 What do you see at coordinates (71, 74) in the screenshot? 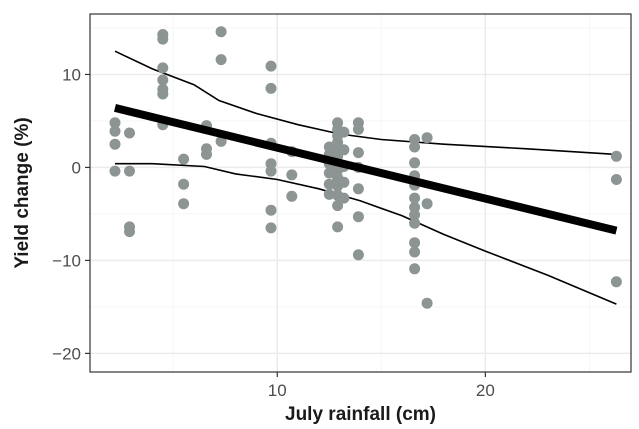
I see `y-tick-label: 10` at bounding box center [71, 74].